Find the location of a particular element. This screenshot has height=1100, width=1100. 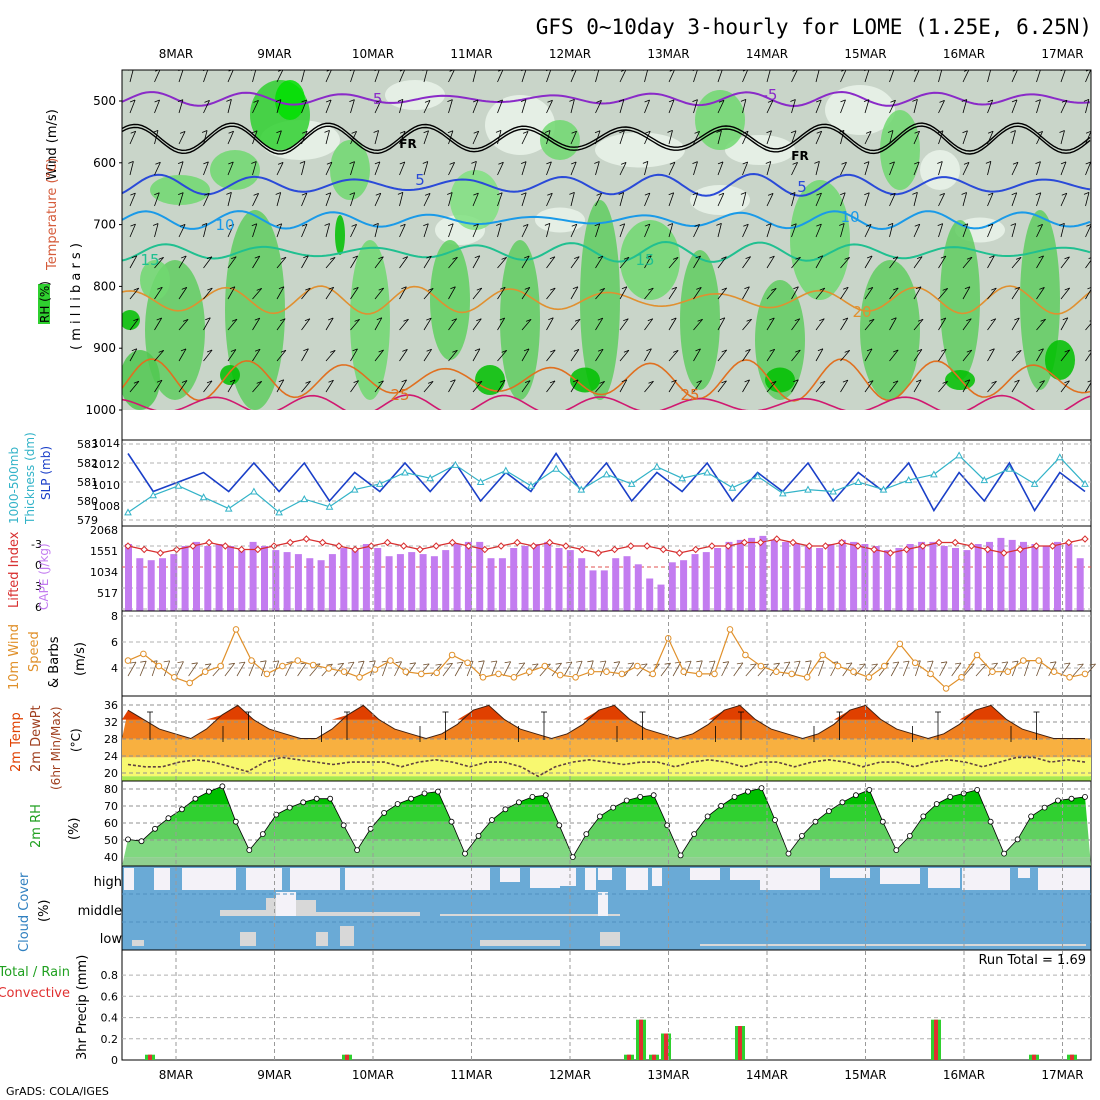

rh-moist-area is located at coordinates (820, 240).